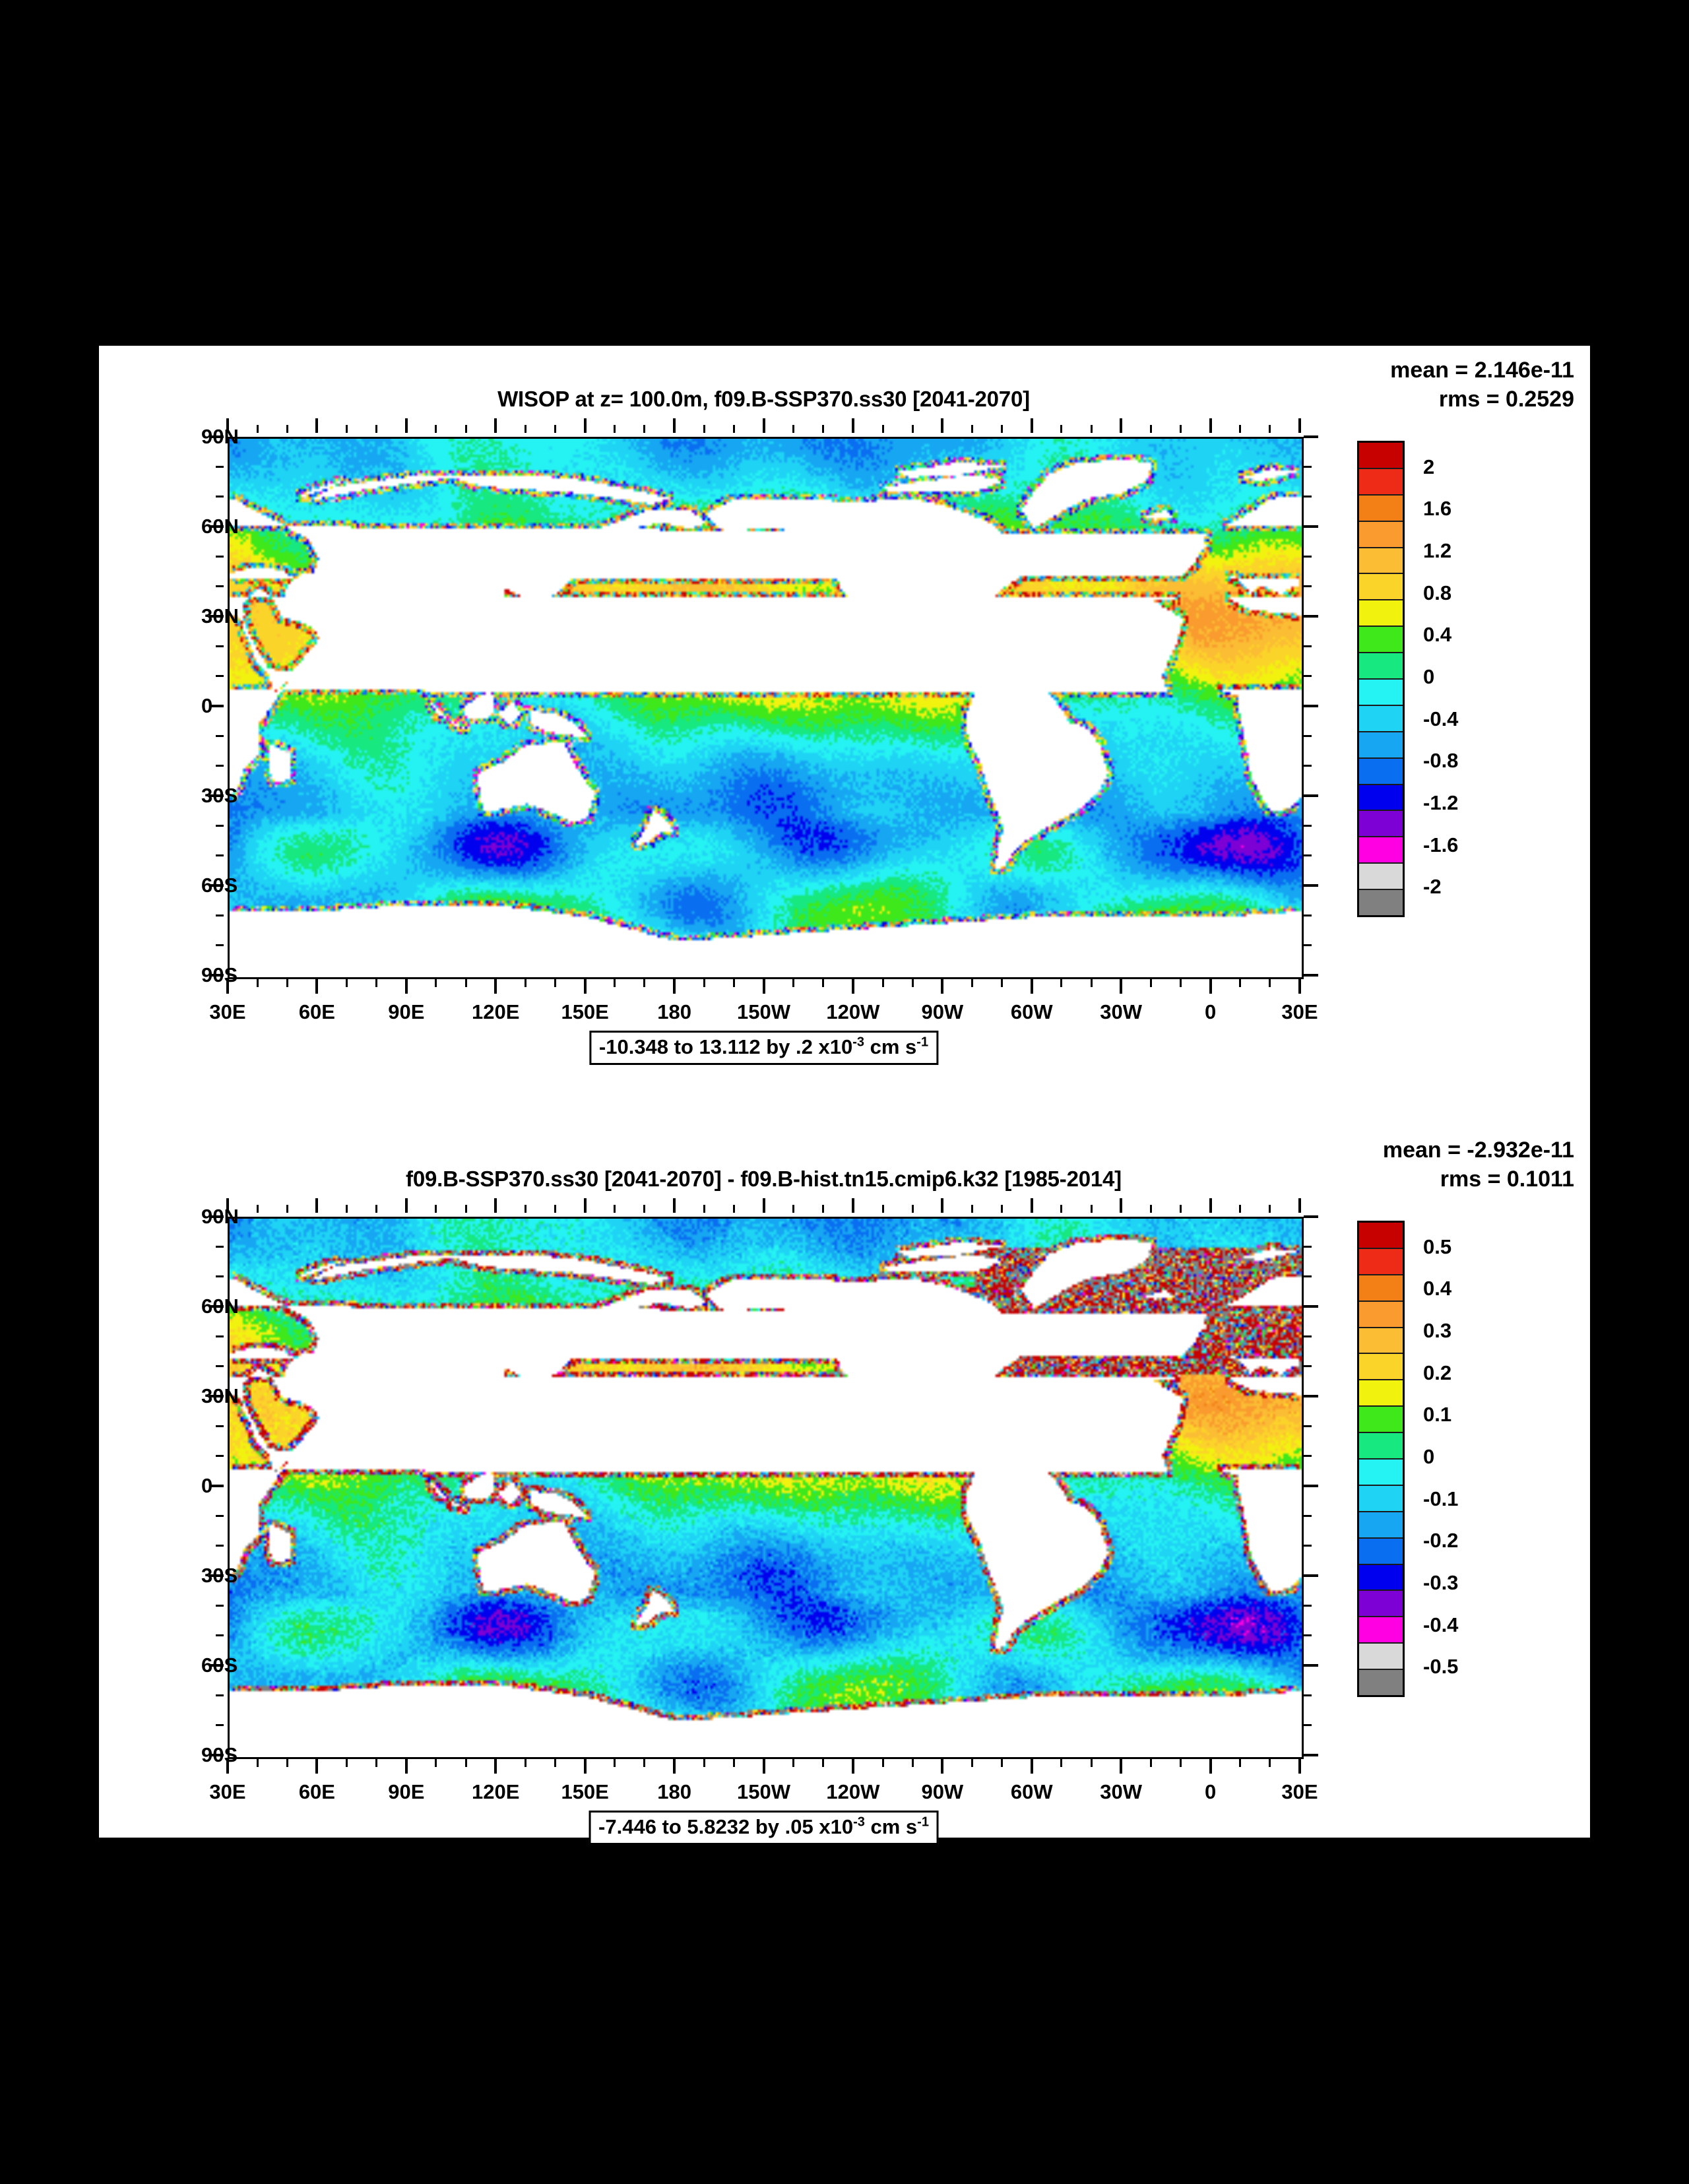 Image resolution: width=1689 pixels, height=2184 pixels. What do you see at coordinates (1381, 1459) in the screenshot?
I see `colorbar` at bounding box center [1381, 1459].